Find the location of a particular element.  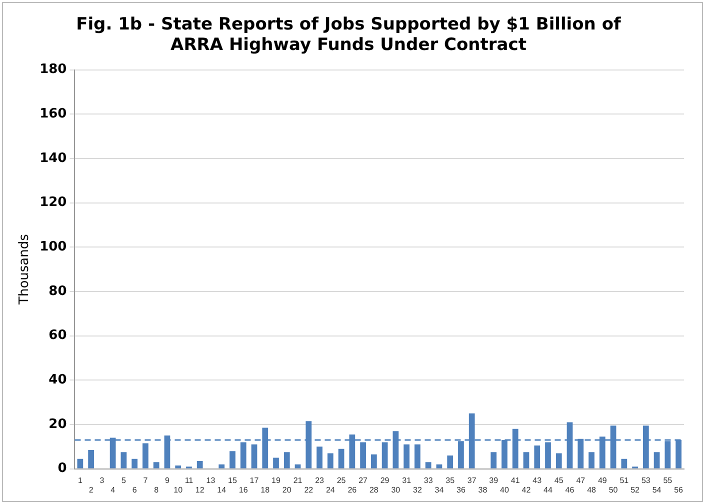

x-tick-label: 5 is located at coordinates (123, 480).